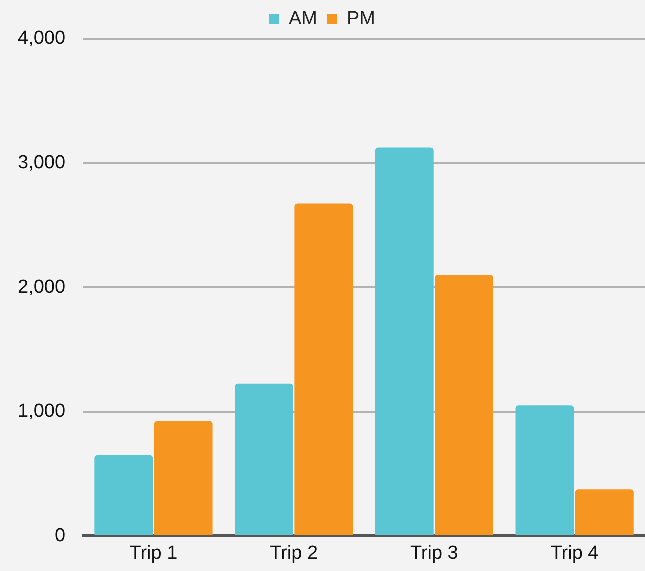  Describe the element at coordinates (60, 535) in the screenshot. I see `y-tick-label: 0` at that location.